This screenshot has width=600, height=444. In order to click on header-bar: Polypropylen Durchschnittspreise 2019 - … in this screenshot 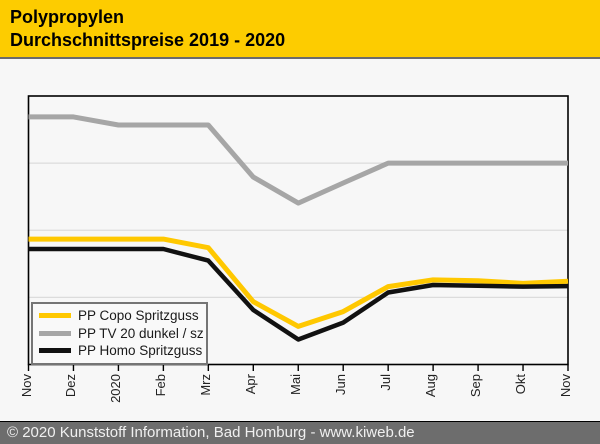, I will do `click(300, 28)`.